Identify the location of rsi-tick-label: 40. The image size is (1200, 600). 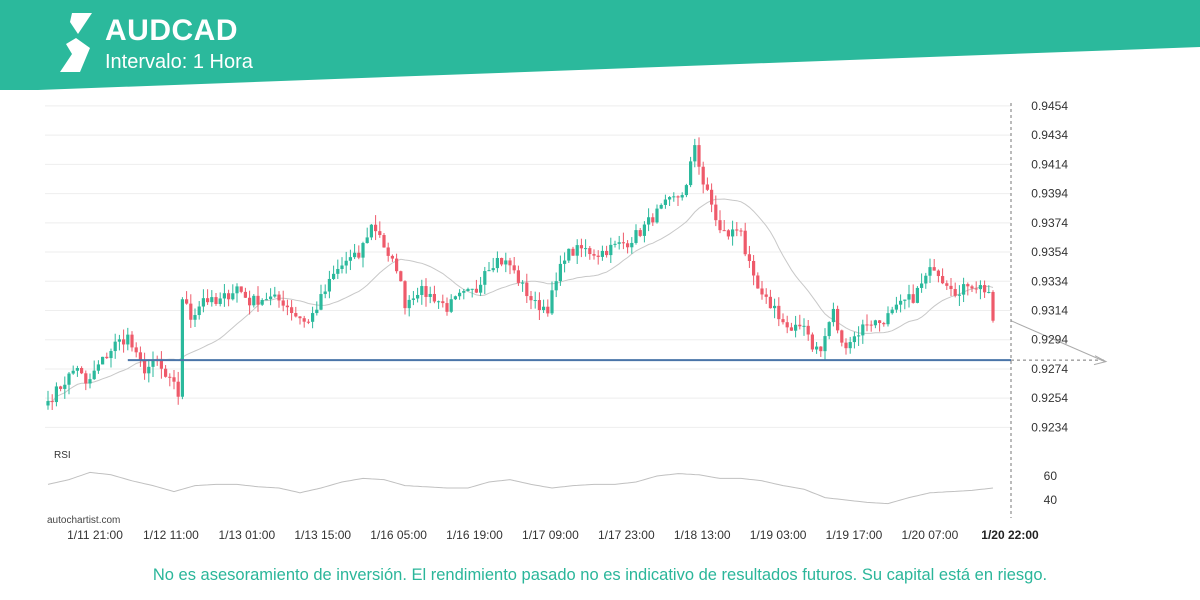
(1051, 500).